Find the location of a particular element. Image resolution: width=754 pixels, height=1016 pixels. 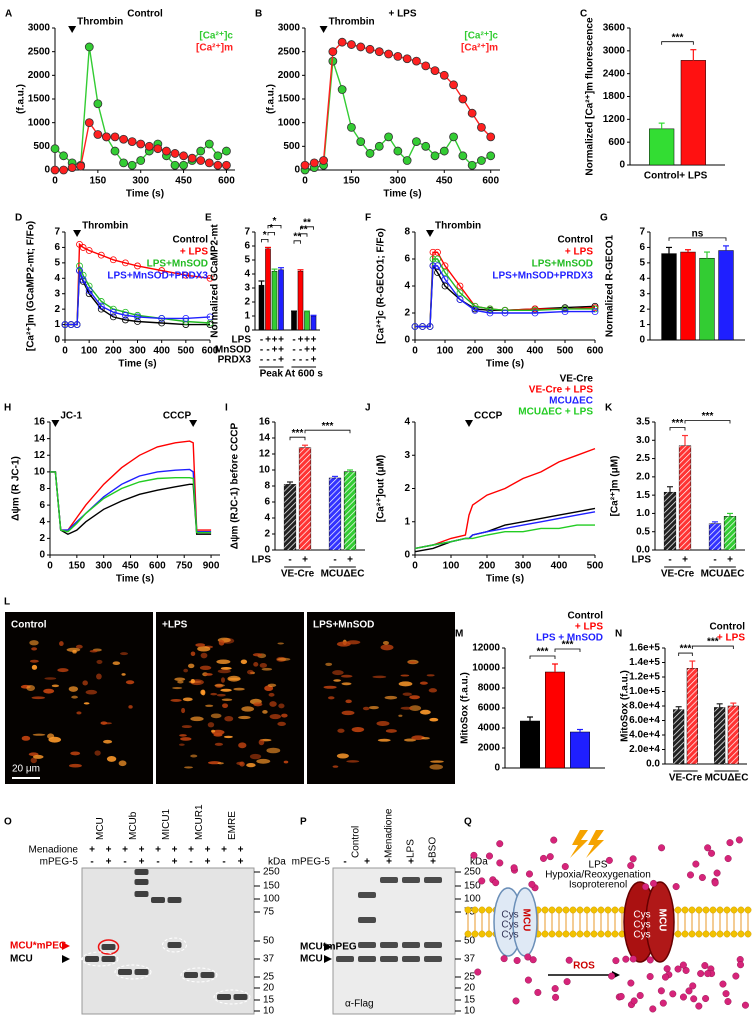

y-tick-label: 16 is located at coordinates (265, 422).